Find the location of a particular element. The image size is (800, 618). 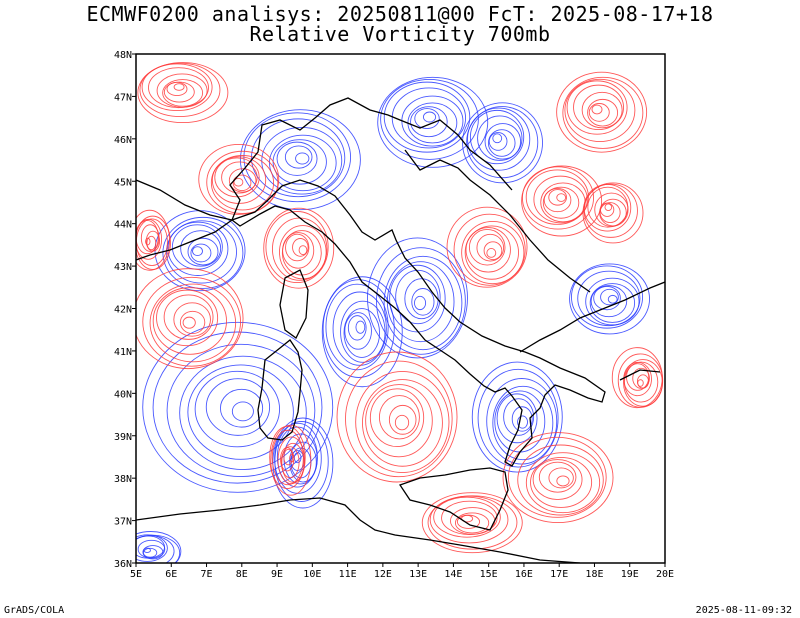

lat-label: 37N is located at coordinates (123, 522).